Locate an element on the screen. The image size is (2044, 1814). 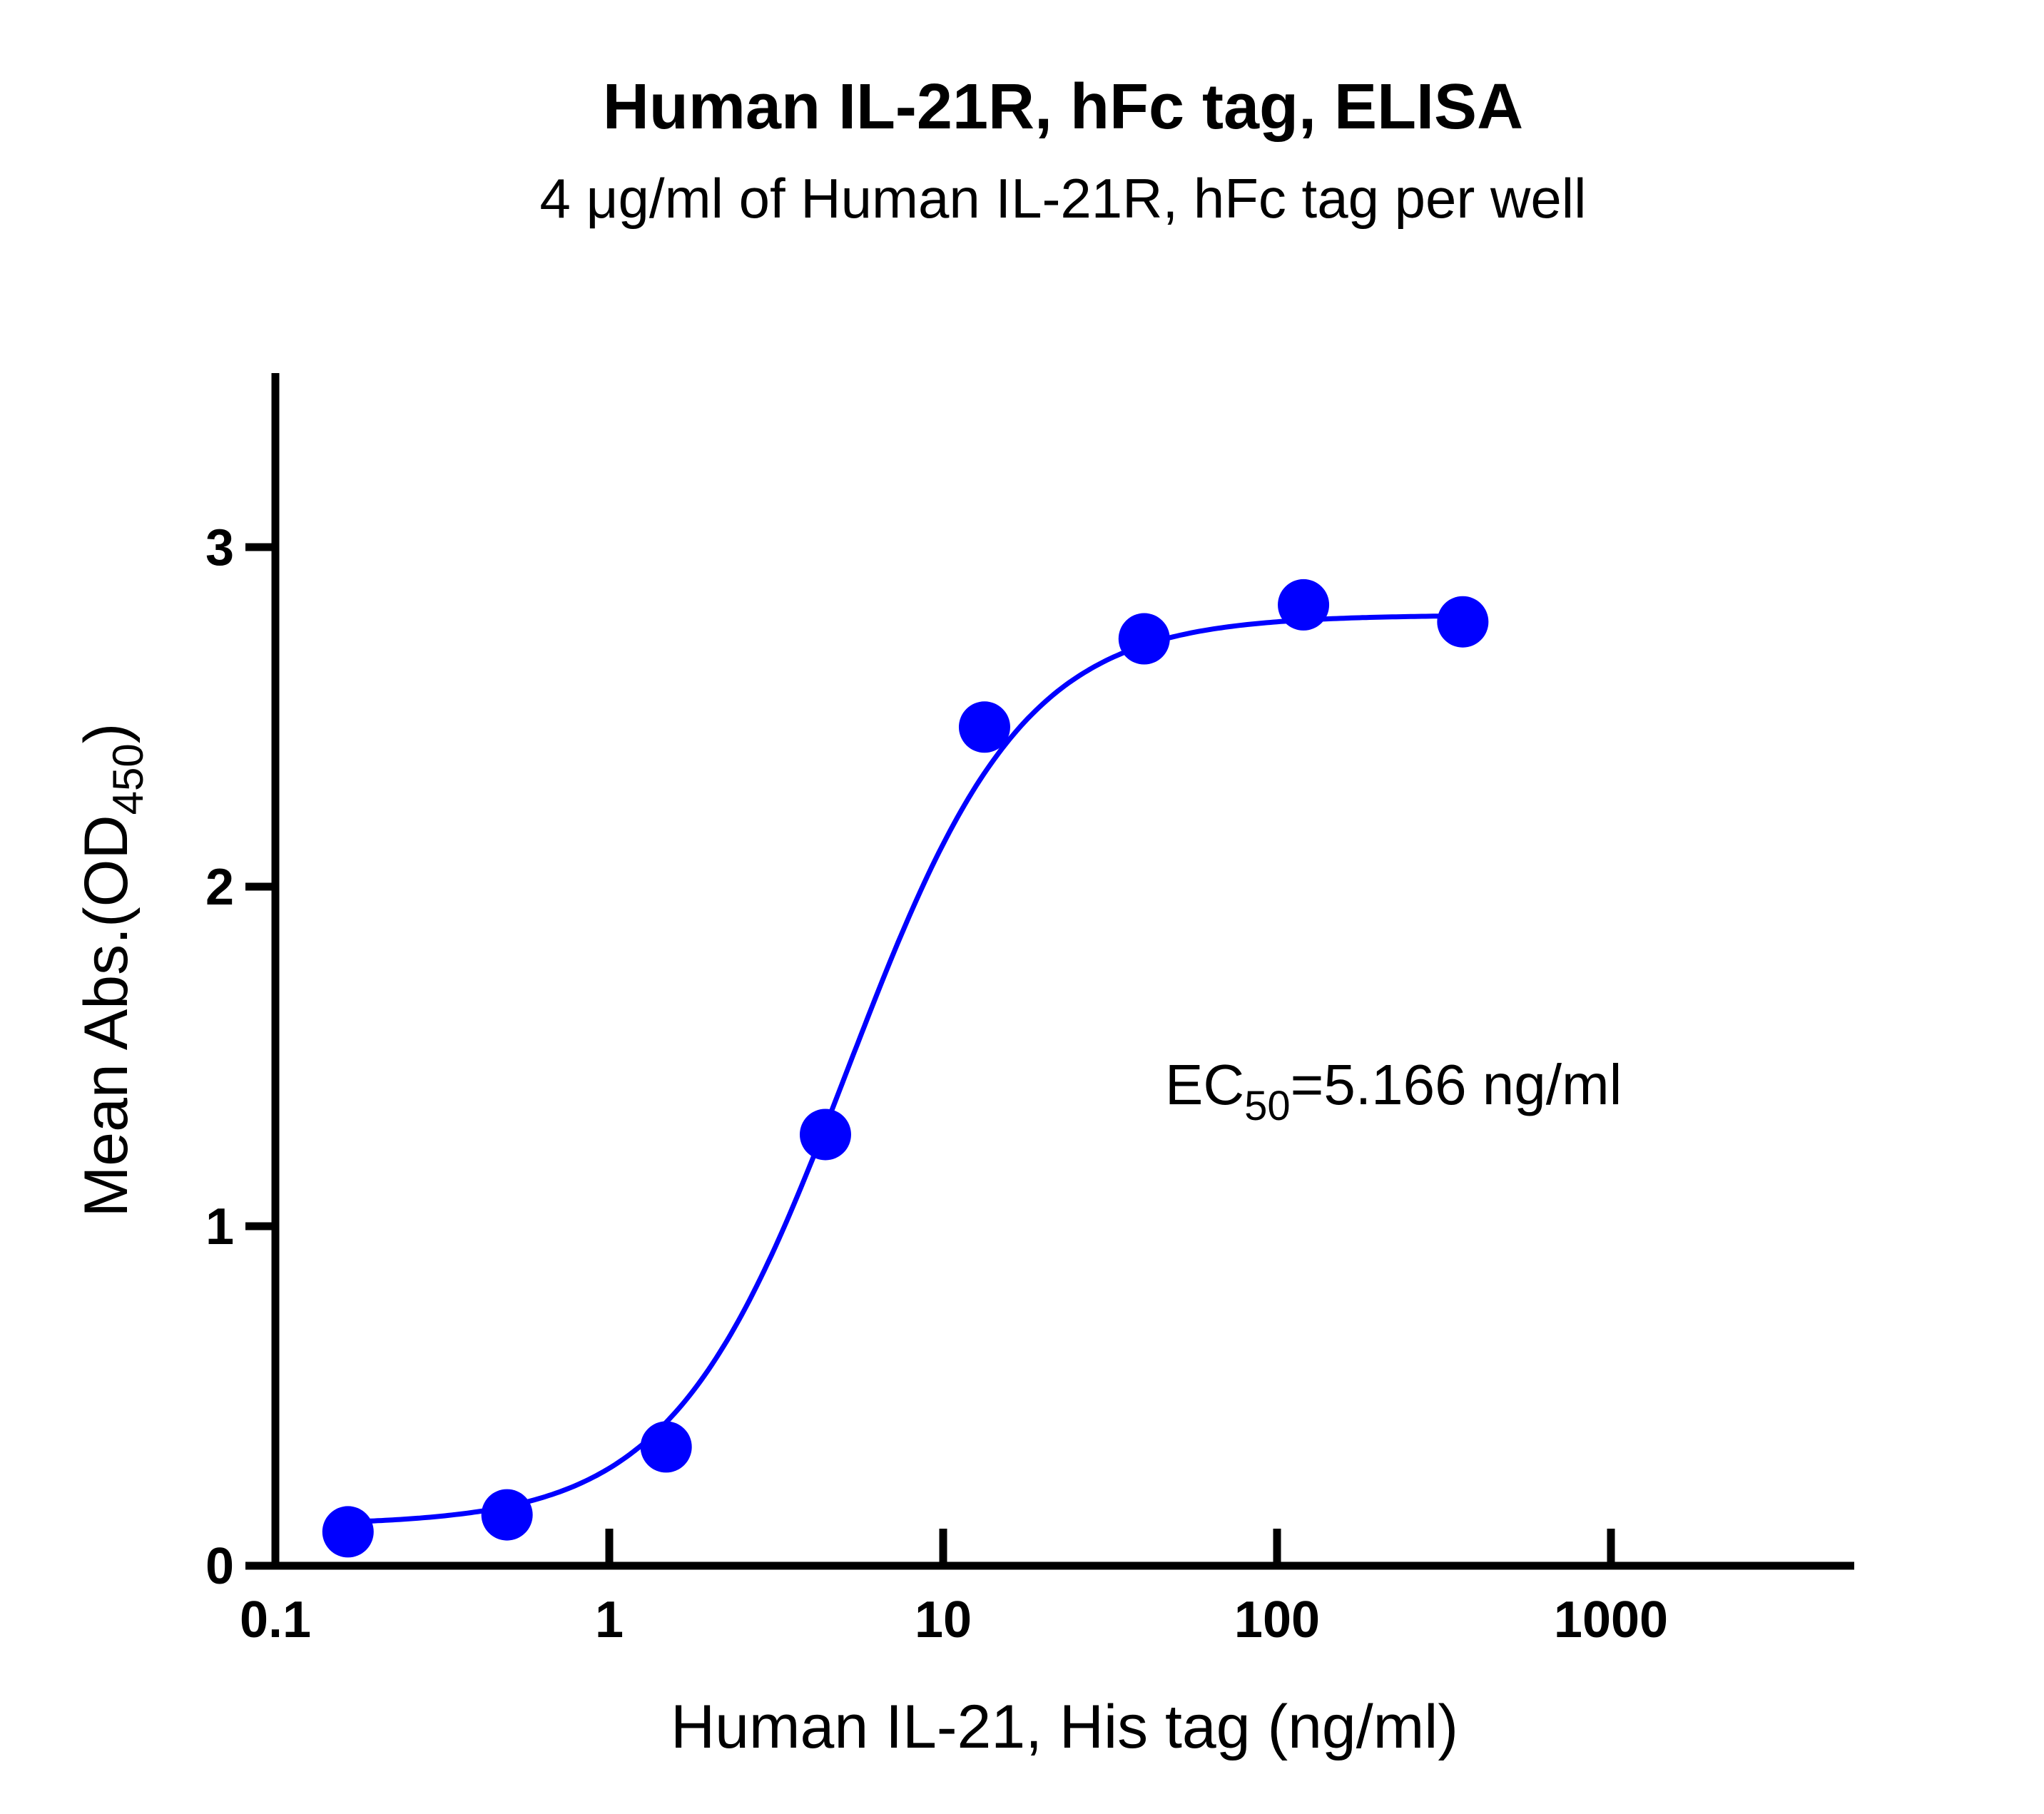
y-tick-label: 3 is located at coordinates (219, 548).